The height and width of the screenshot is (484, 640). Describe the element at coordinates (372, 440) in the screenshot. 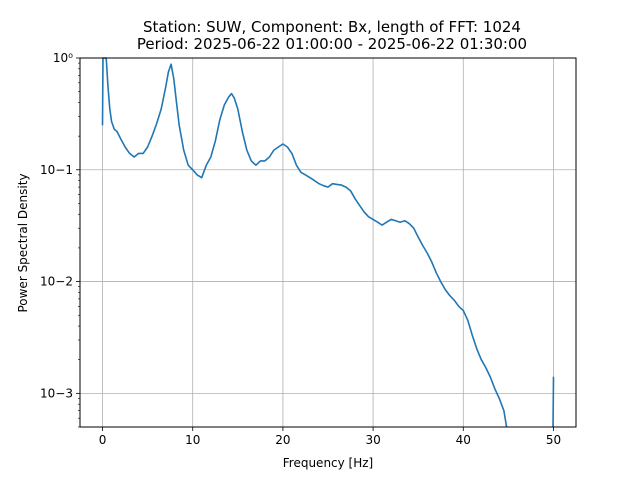

I see `x-tick-label: 30` at that location.